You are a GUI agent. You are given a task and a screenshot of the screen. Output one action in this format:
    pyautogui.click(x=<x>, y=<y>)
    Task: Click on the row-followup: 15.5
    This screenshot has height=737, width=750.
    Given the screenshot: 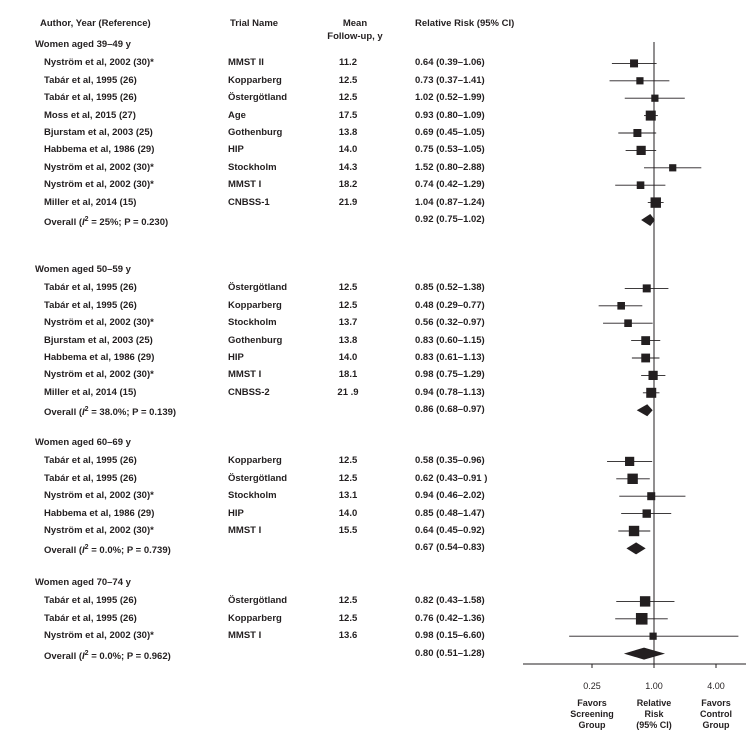 What is the action you would take?
    pyautogui.click(x=348, y=530)
    